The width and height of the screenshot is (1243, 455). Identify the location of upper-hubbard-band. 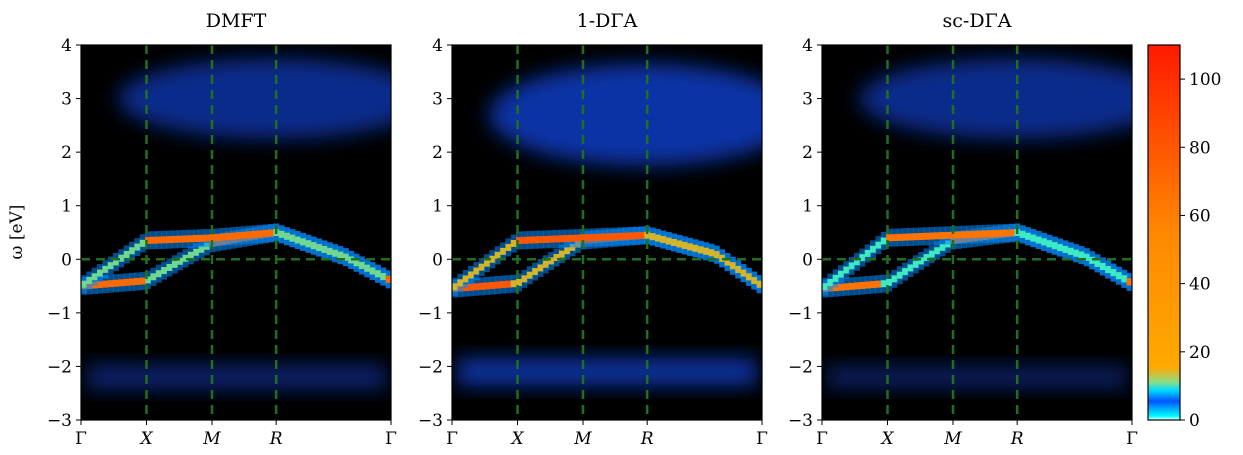
(625, 114).